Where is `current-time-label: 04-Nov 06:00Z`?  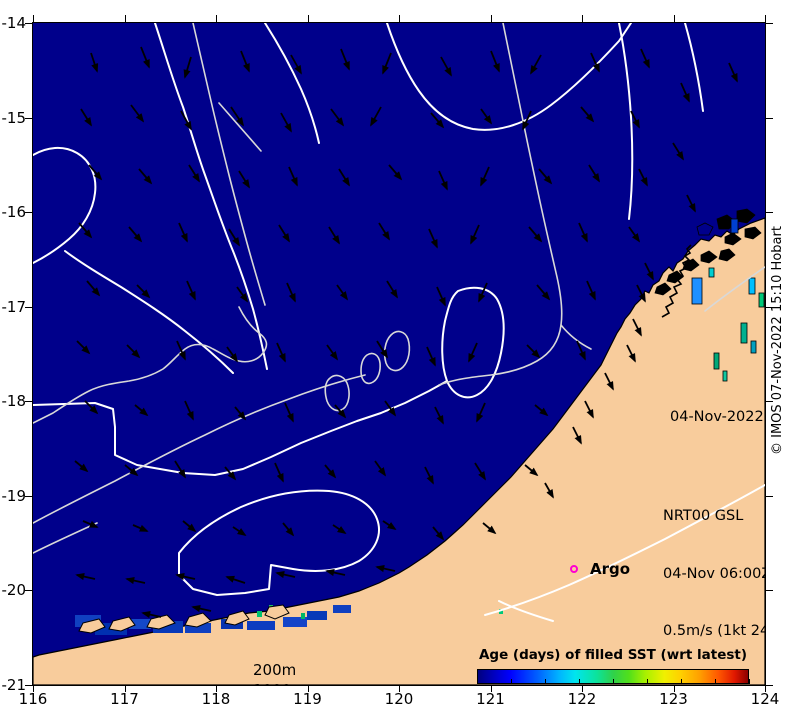
current-time-label: 04-Nov 06:00Z is located at coordinates (714, 573).